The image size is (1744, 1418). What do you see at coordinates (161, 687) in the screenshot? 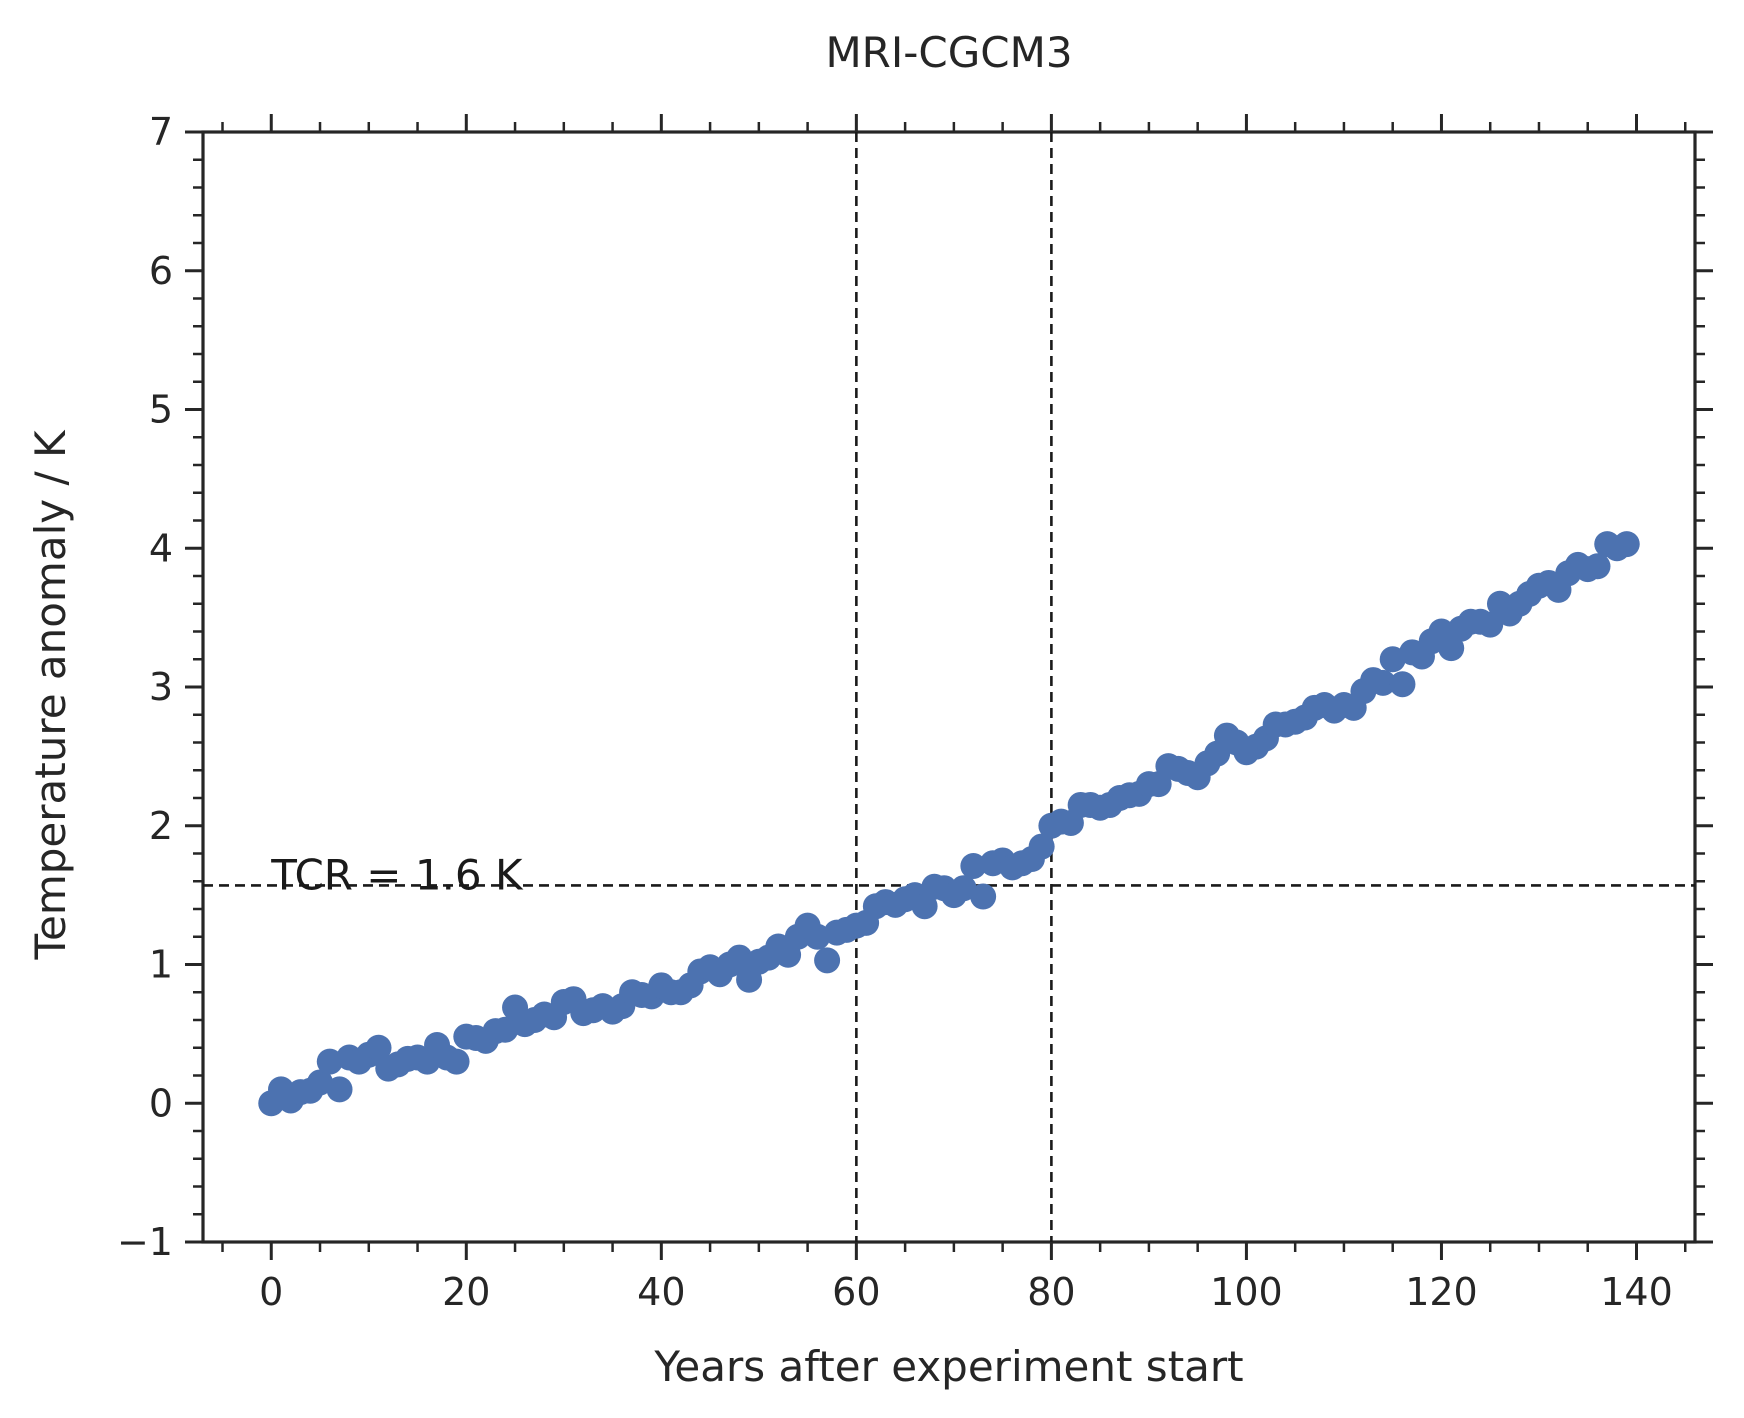
I see `y-tick-label: 3` at bounding box center [161, 687].